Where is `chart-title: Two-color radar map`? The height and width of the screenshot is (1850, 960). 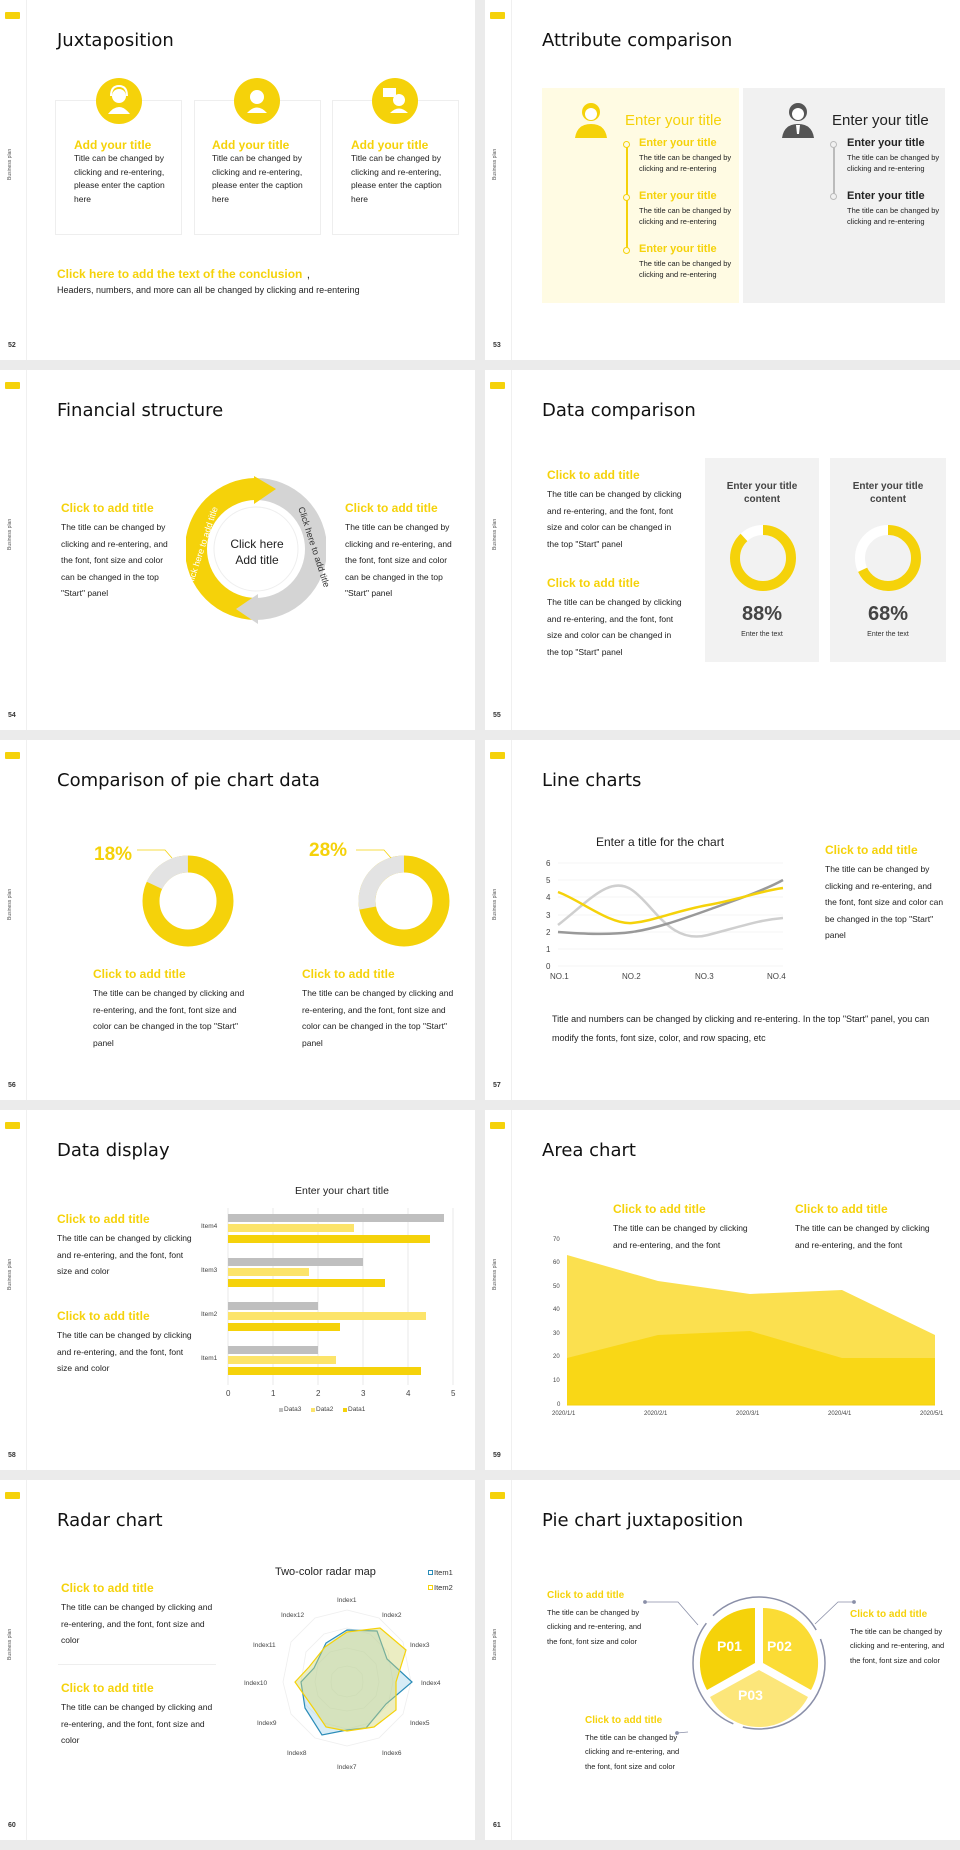 chart-title: Two-color radar map is located at coordinates (325, 1572).